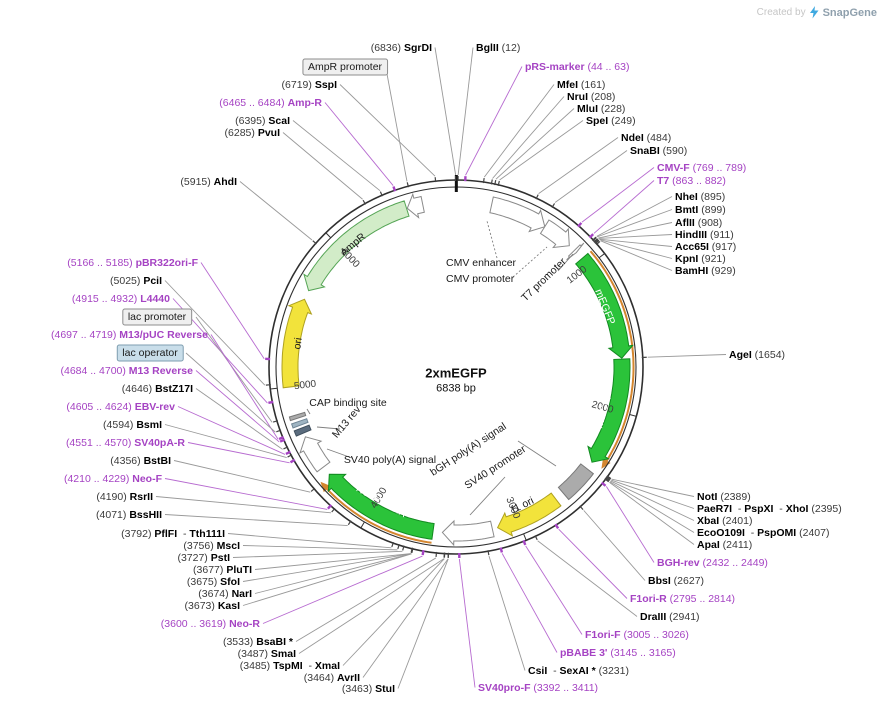  I want to click on enzyme-site-label: HindIII (911), so click(704, 235).